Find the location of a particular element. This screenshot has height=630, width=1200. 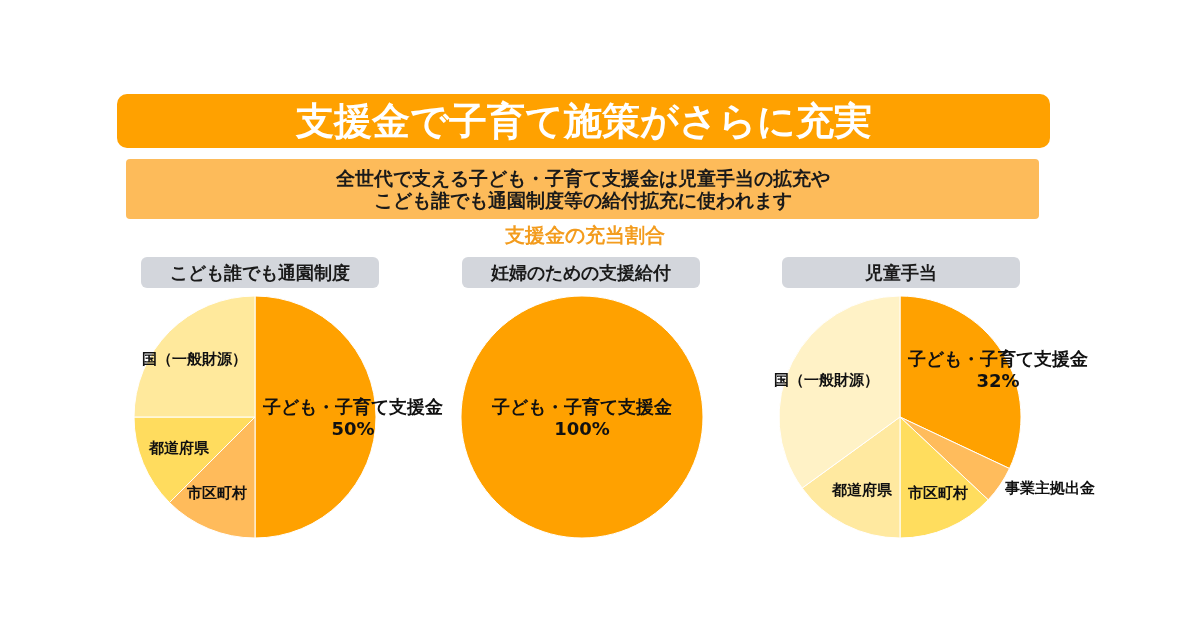

text: 支援金で子育て施策がさらに充実 is located at coordinates (583, 121).